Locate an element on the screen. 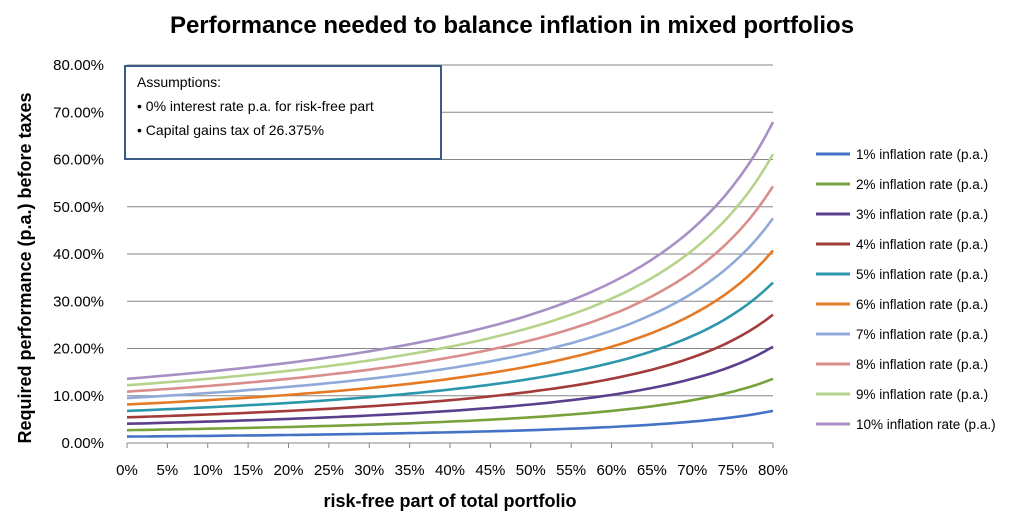 The height and width of the screenshot is (517, 1022). y-tick-label: 80.00% is located at coordinates (78, 65).